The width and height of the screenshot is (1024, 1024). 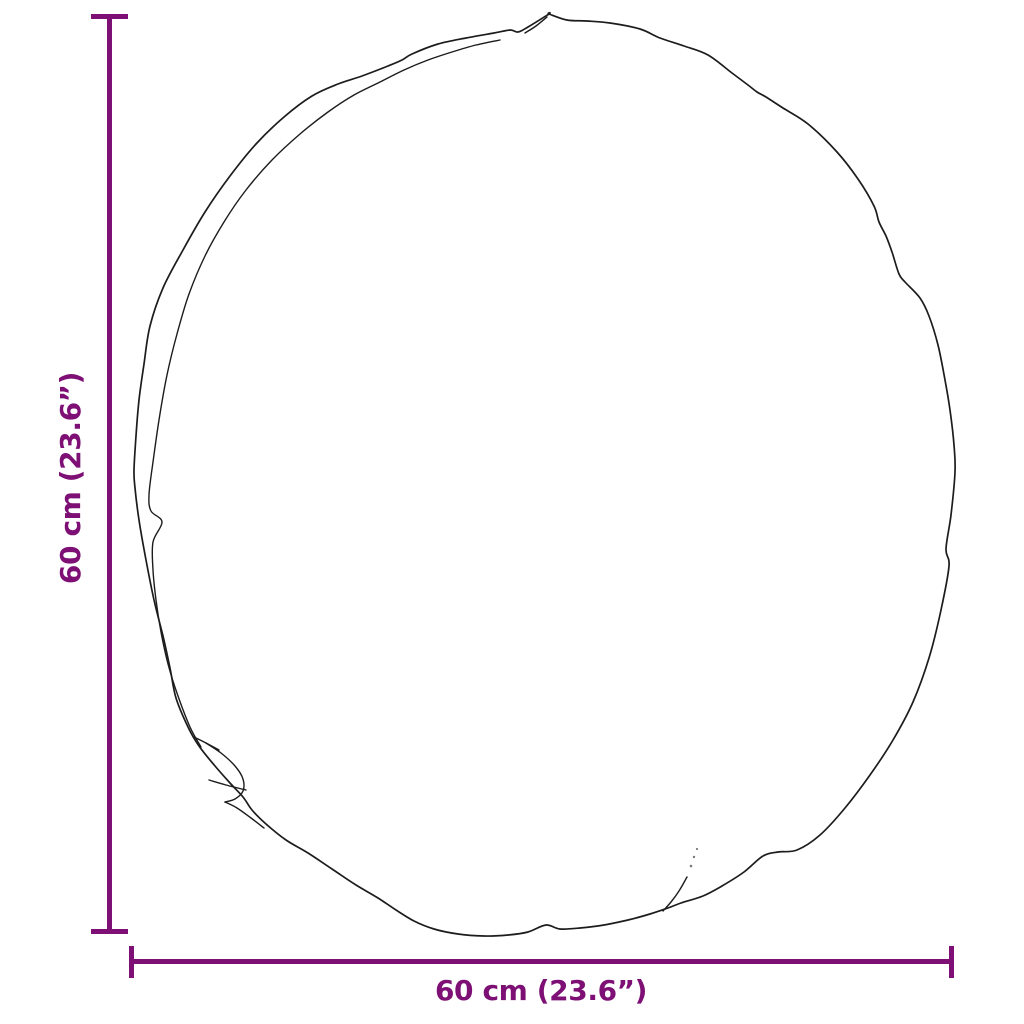 I want to click on vertical-dimension-line, so click(x=109, y=473).